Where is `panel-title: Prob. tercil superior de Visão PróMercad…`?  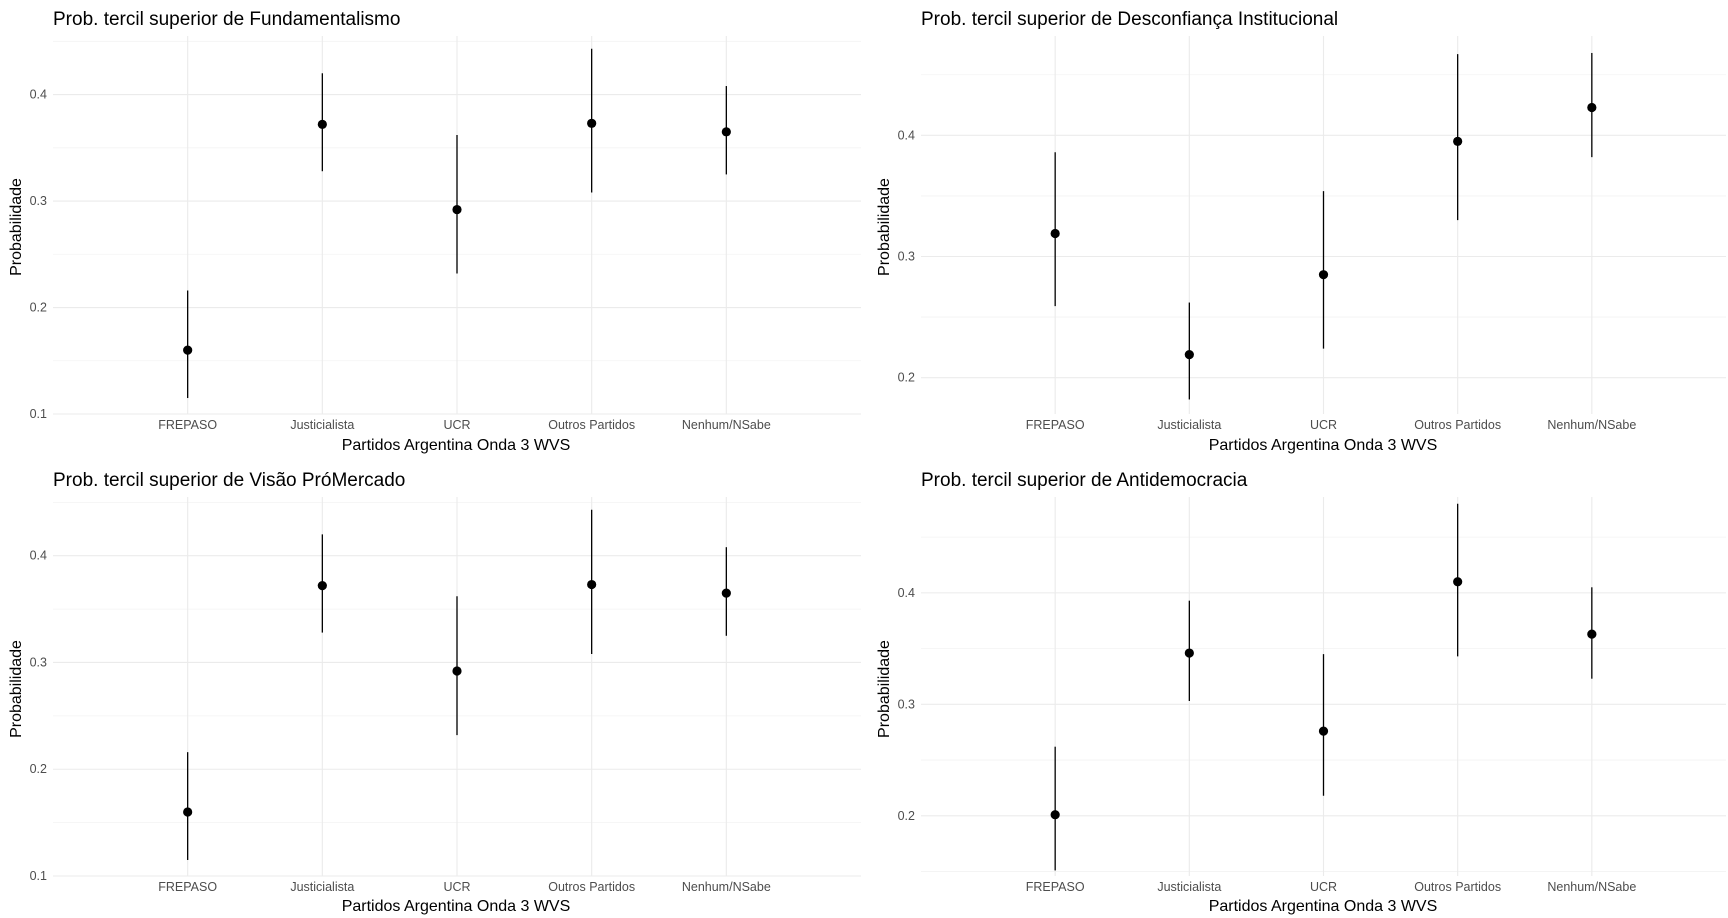 panel-title: Prob. tercil superior de Visão PróMercad… is located at coordinates (229, 480).